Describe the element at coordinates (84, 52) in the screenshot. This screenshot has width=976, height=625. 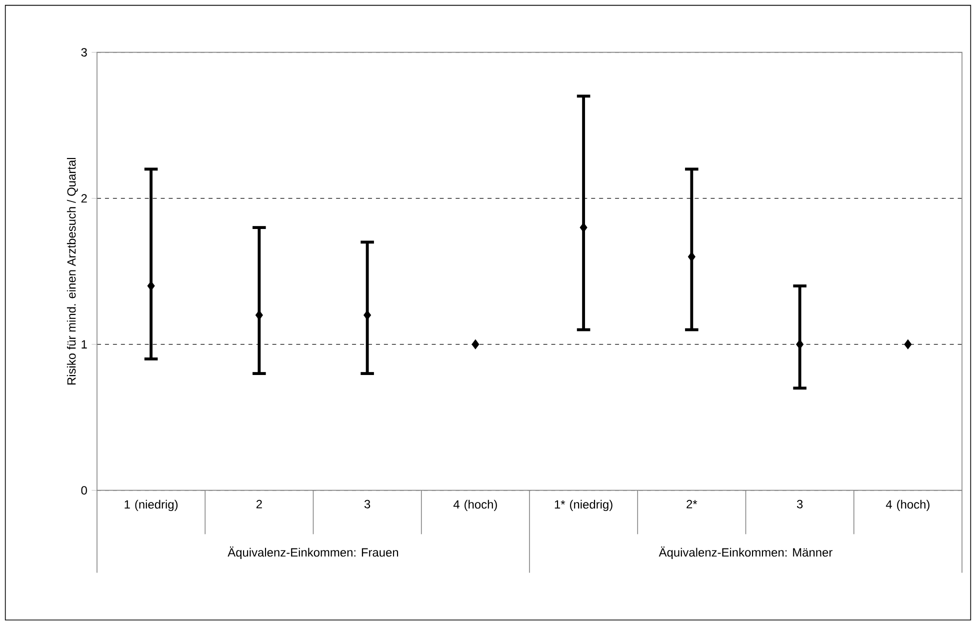
I see `y-tick-label: 3` at that location.